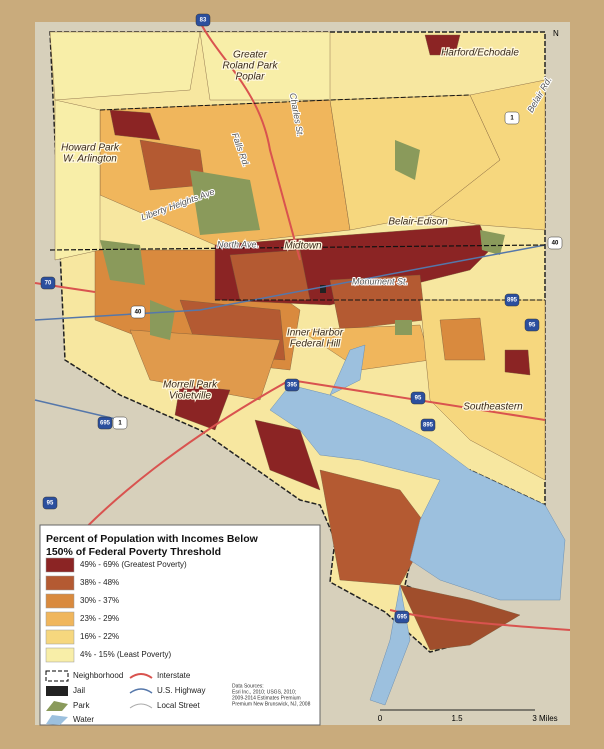  I want to click on legend-label: Jail, so click(79, 690).